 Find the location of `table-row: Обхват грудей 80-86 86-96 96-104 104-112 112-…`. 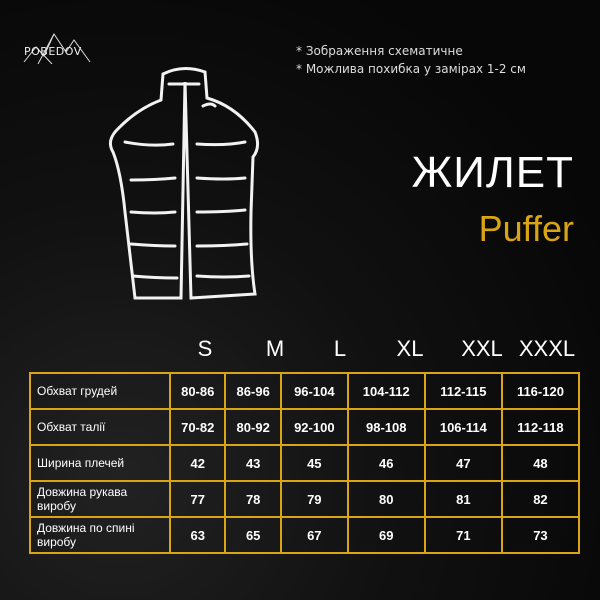

table-row: Обхват грудей 80-86 86-96 96-104 104-112 112-… is located at coordinates (305, 391).